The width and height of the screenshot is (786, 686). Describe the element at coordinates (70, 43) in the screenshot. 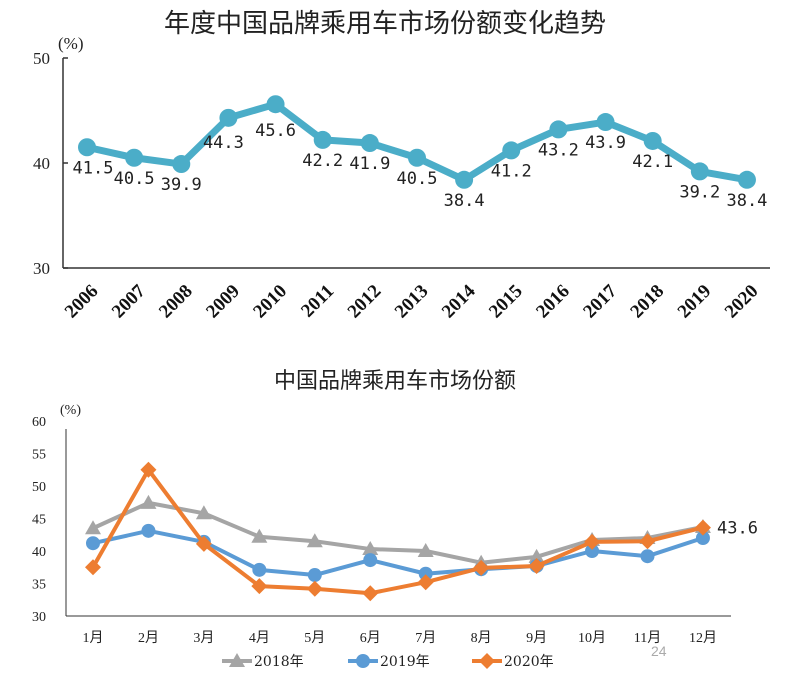

I see `chart1-ylabel: (%)` at that location.